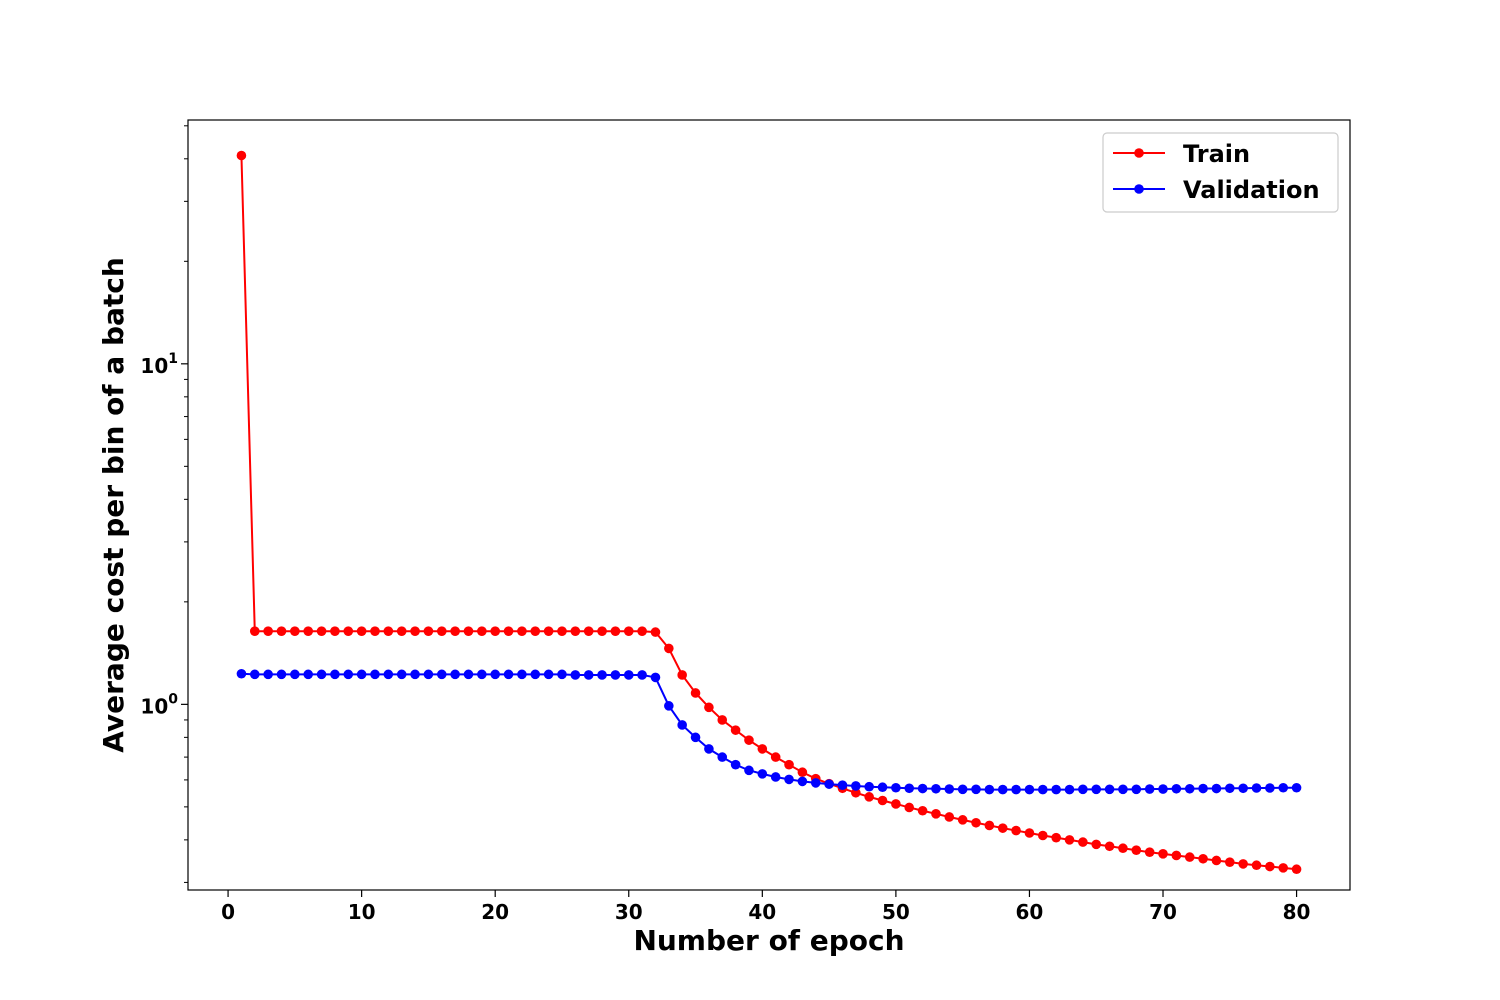 The width and height of the screenshot is (1500, 1000). I want to click on x-tick-label: 10, so click(362, 912).